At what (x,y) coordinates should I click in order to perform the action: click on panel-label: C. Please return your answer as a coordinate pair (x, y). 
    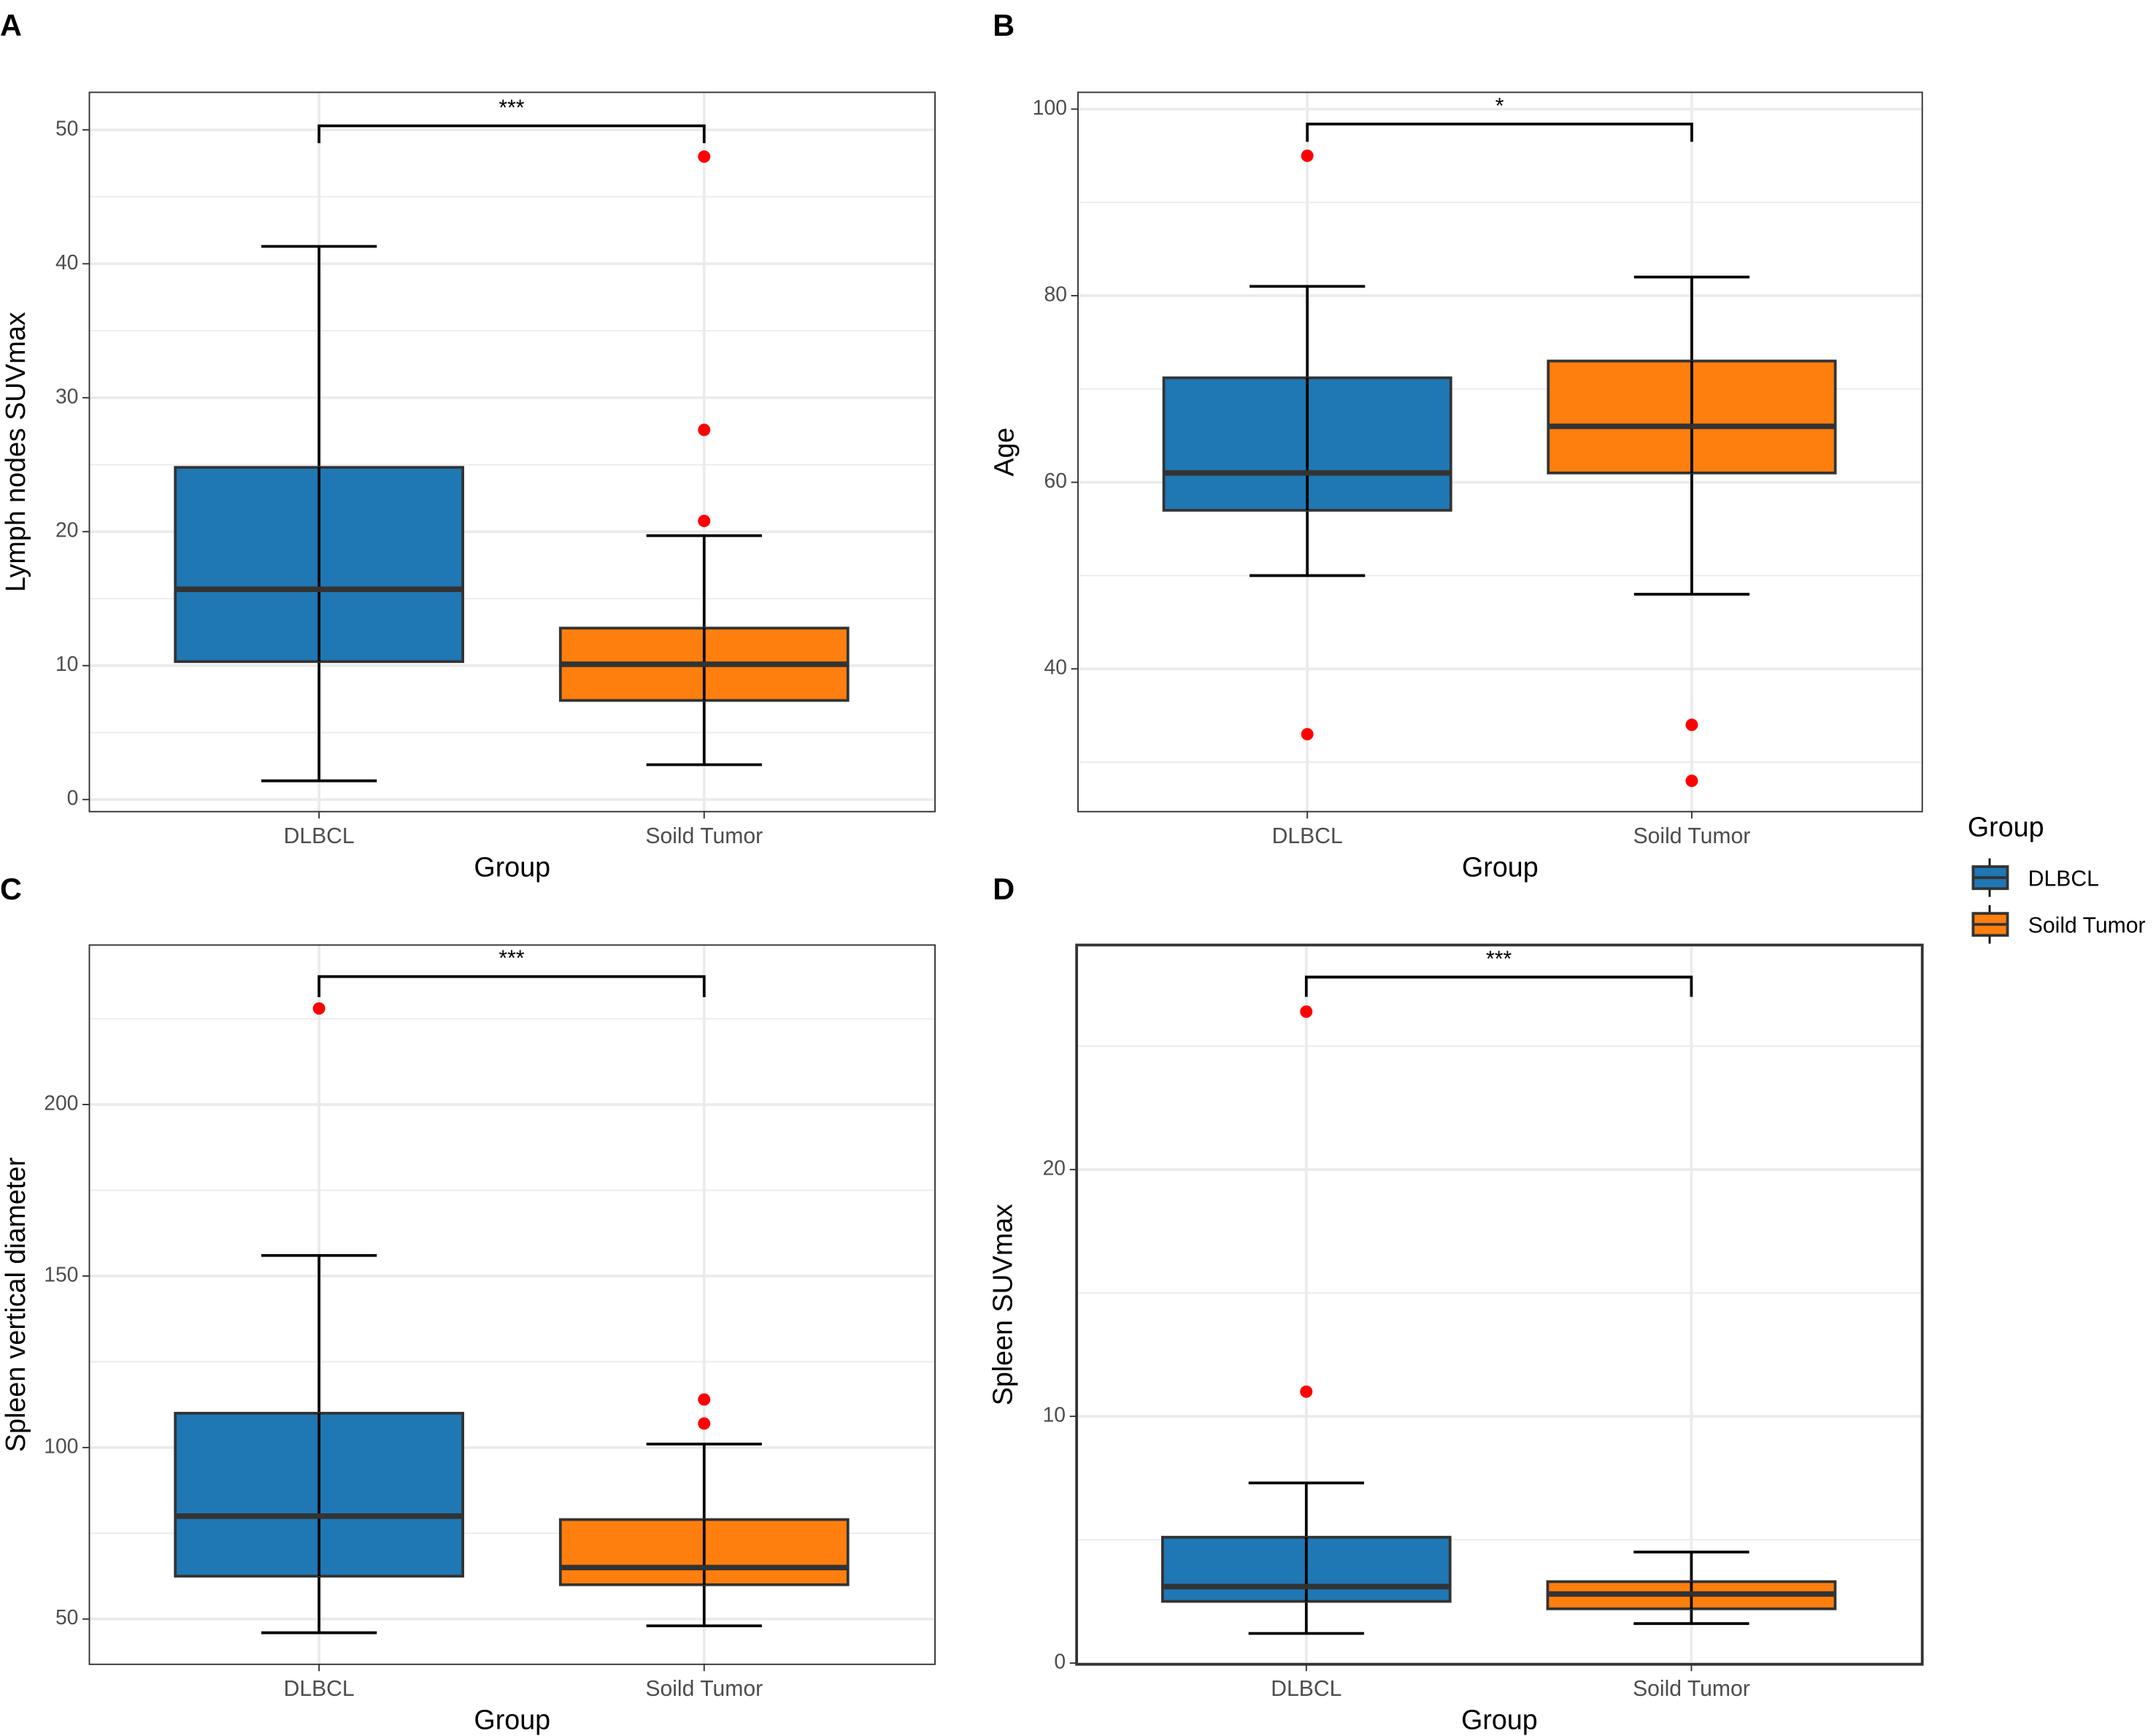
    Looking at the image, I should click on (11, 889).